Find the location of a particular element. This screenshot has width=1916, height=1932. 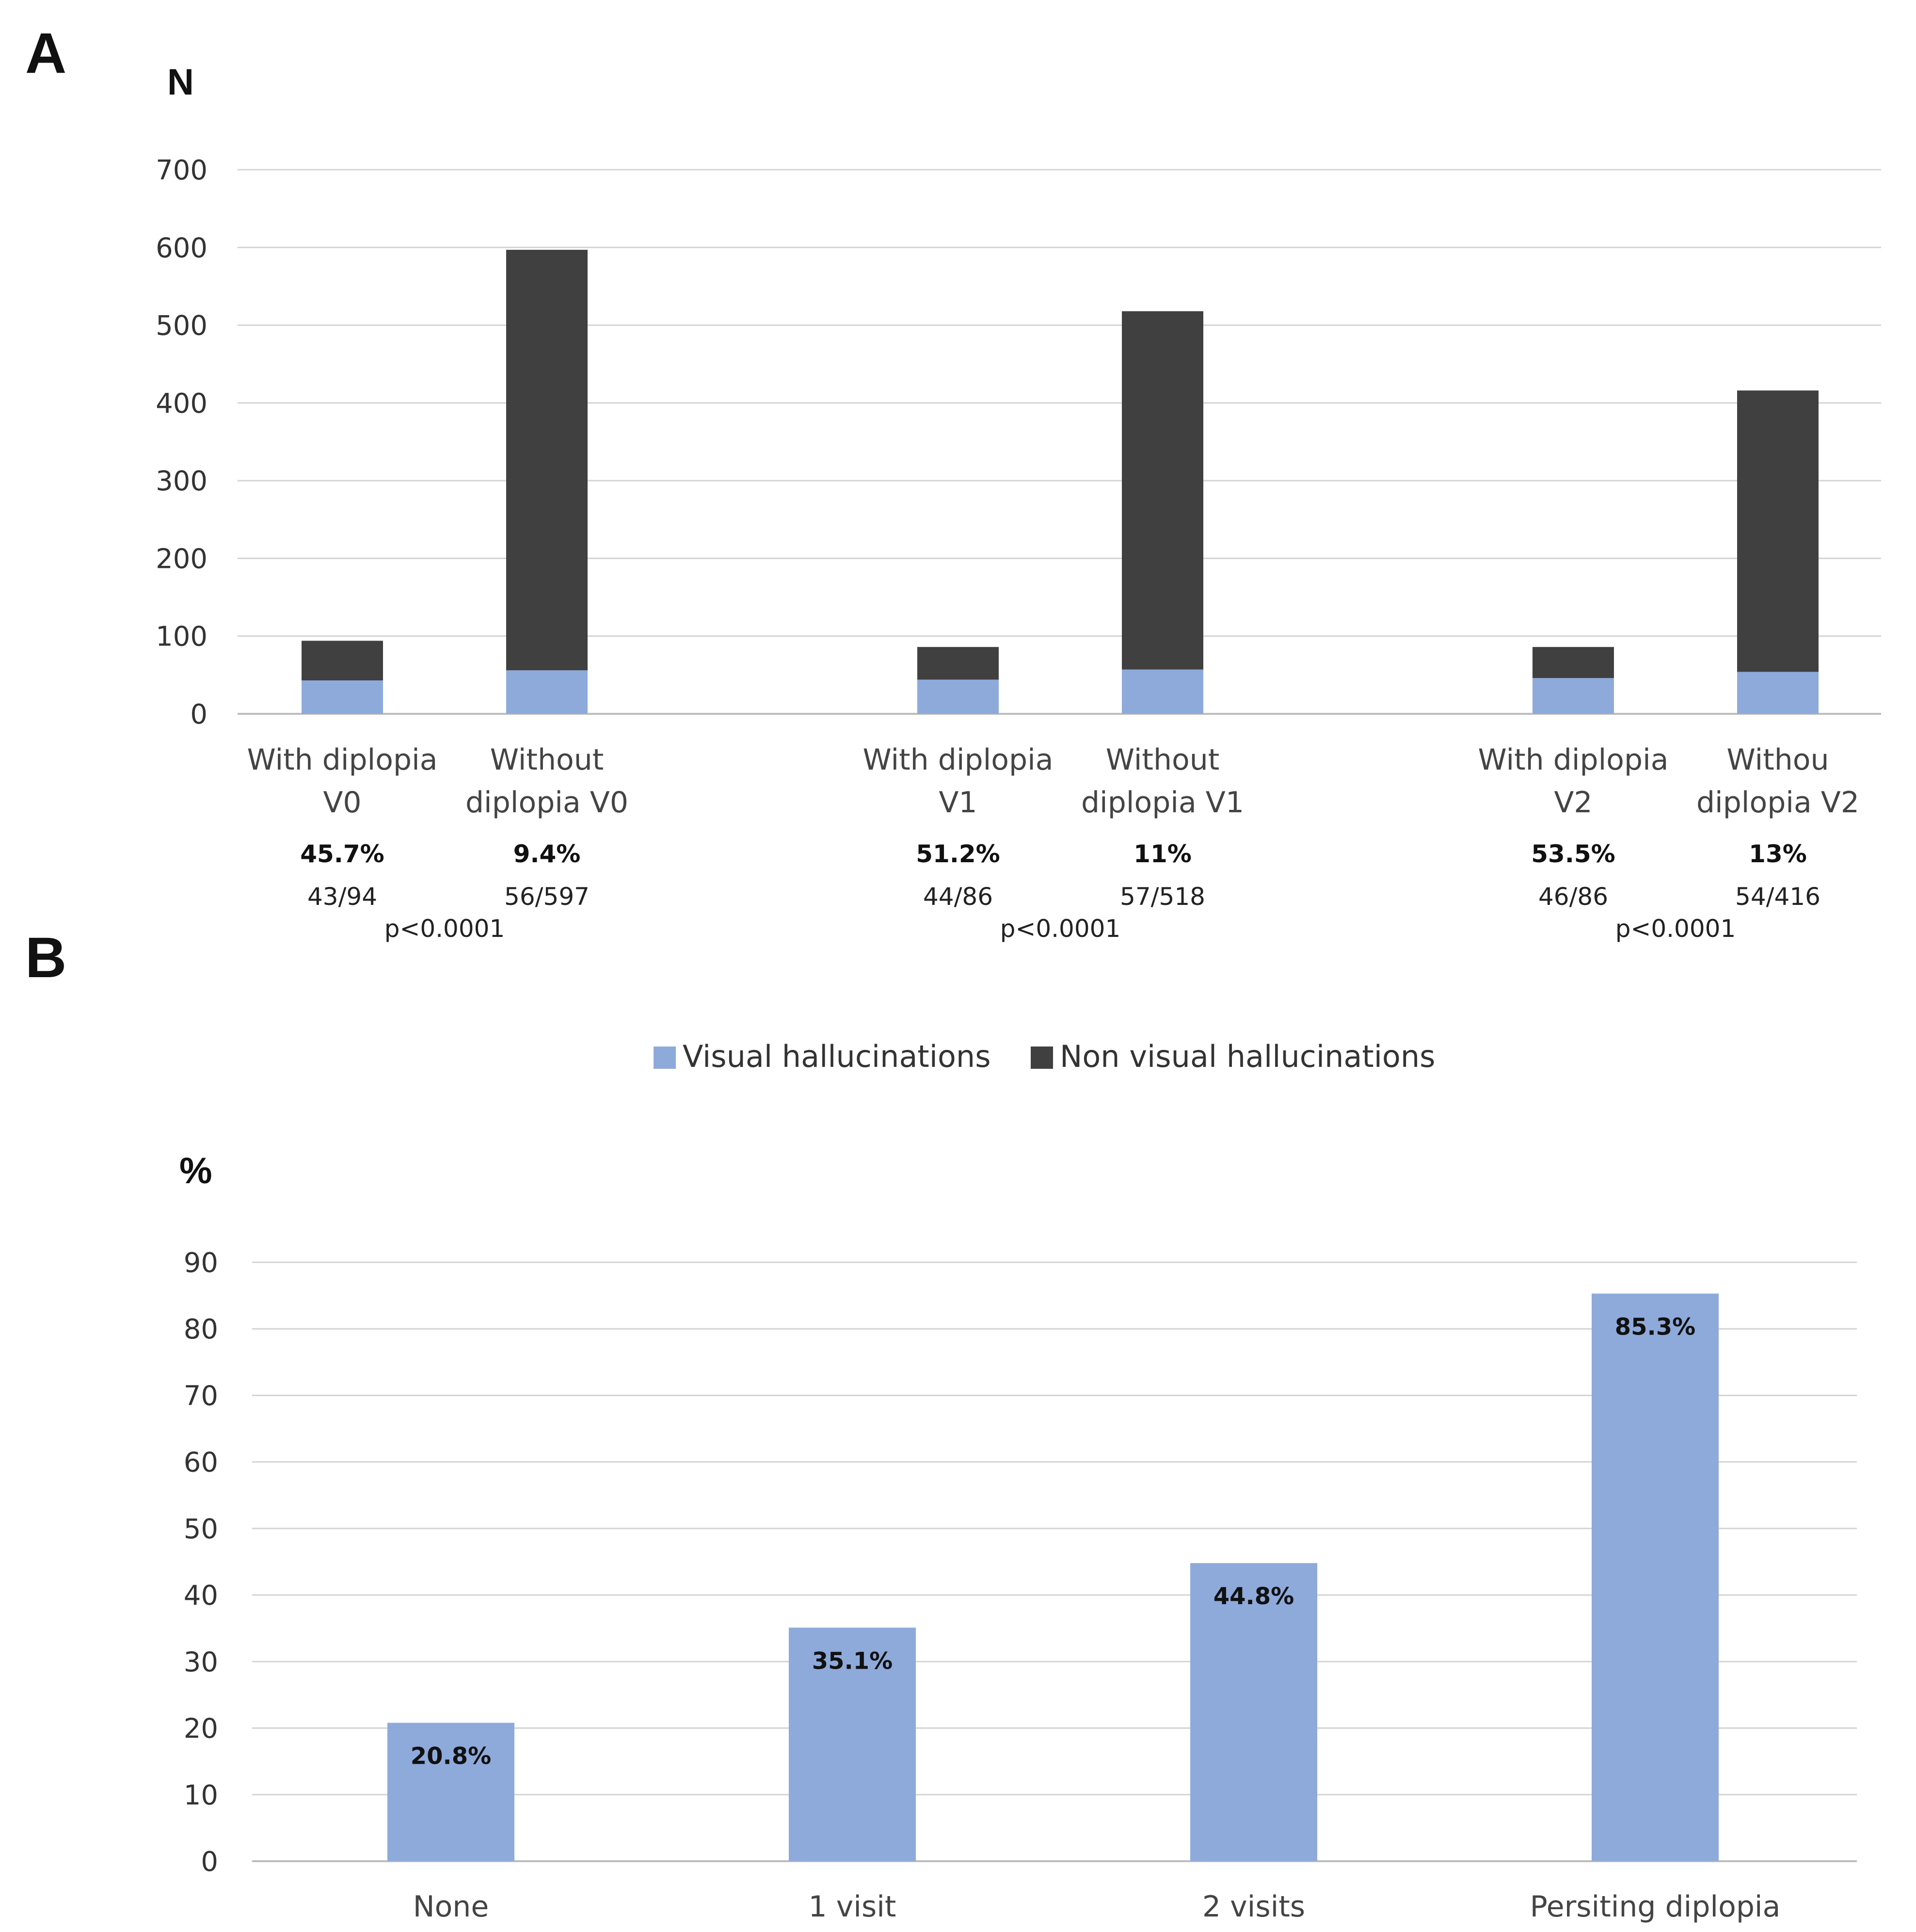

panel-b-y-tick-label: 60 is located at coordinates (201, 1463).